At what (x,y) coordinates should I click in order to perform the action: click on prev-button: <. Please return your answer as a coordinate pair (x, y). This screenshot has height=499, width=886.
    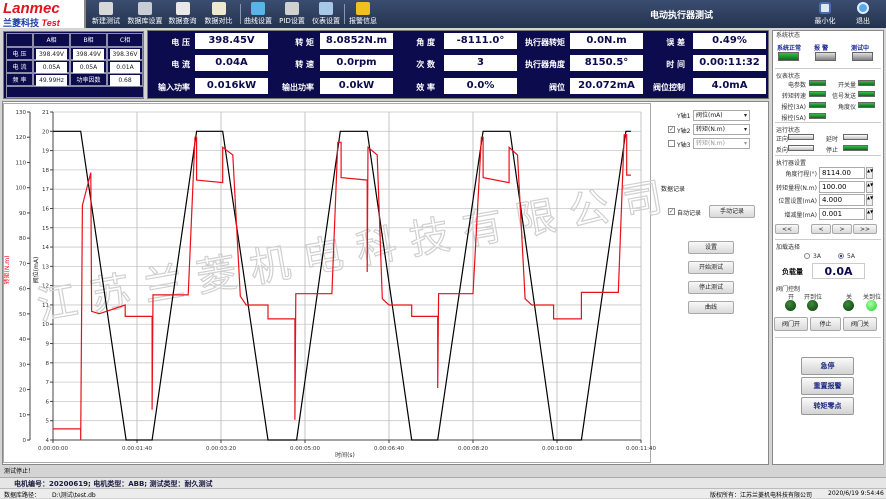
    Looking at the image, I should click on (821, 229).